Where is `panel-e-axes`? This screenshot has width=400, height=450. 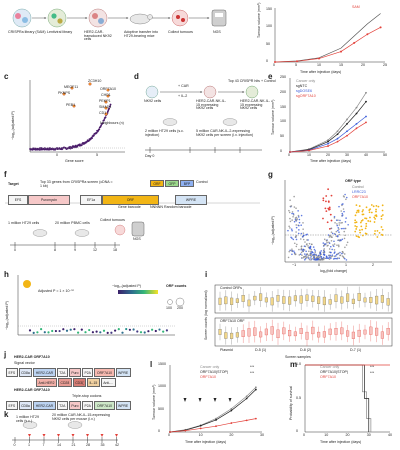
panel-e-axes is located at coordinates (337, 115).